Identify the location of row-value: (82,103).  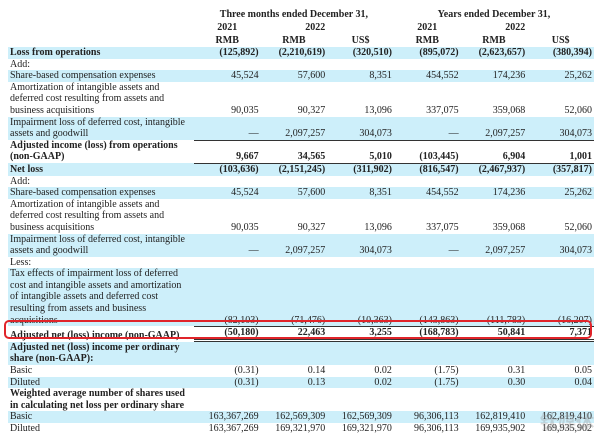
(227, 297).